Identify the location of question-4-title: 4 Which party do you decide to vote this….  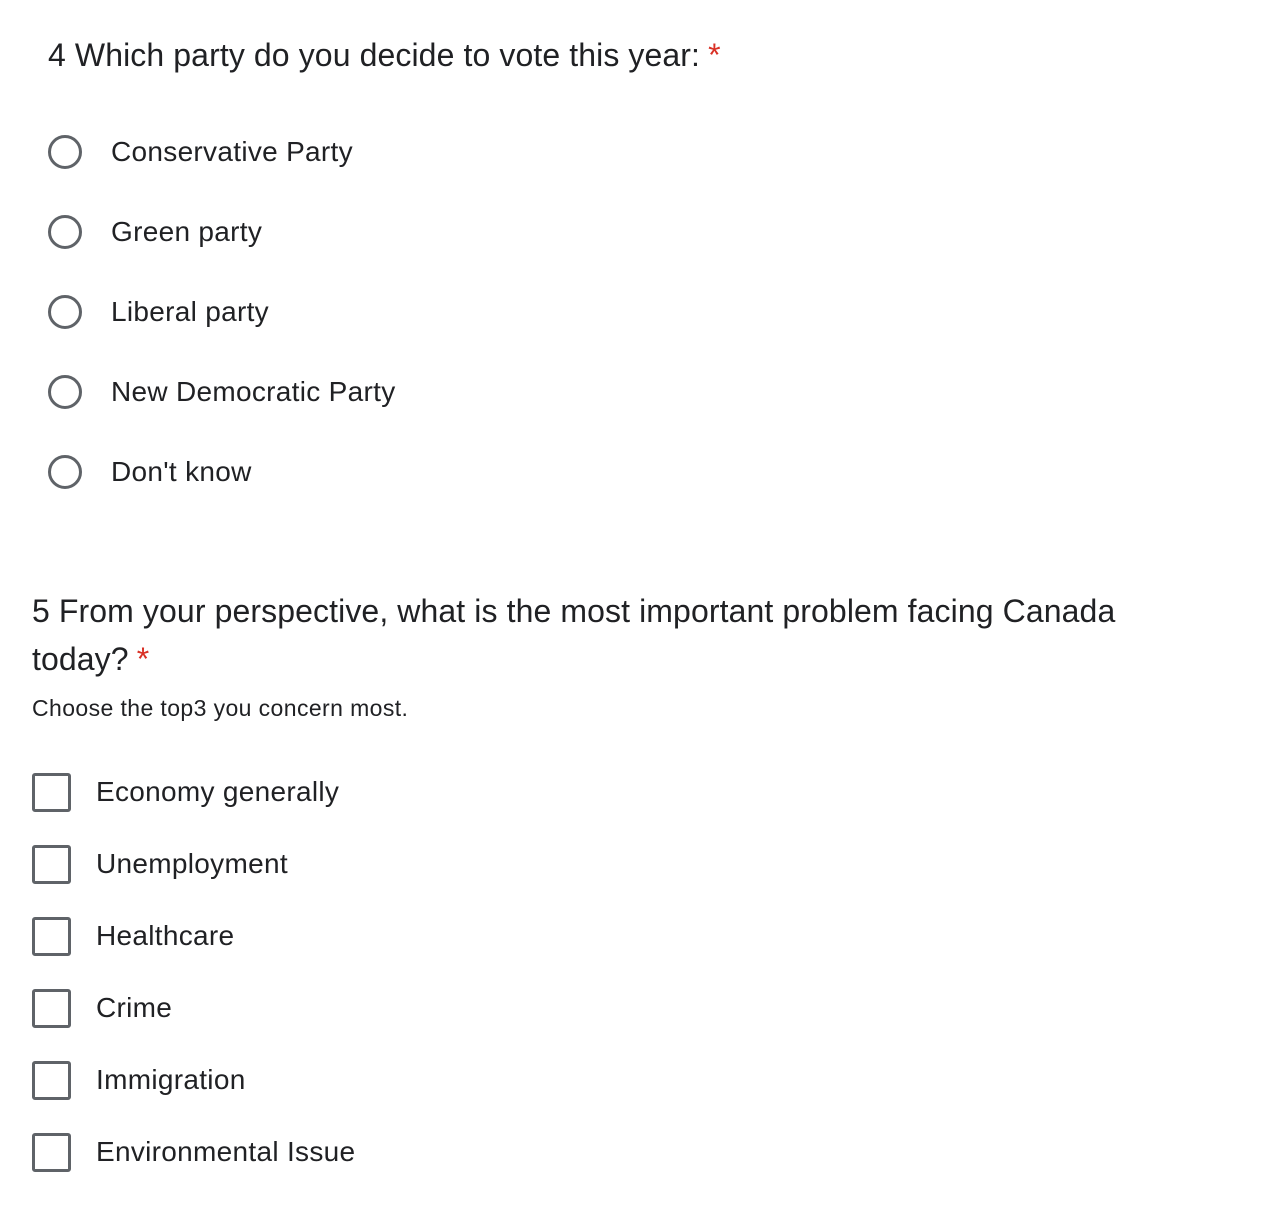
(384, 55).